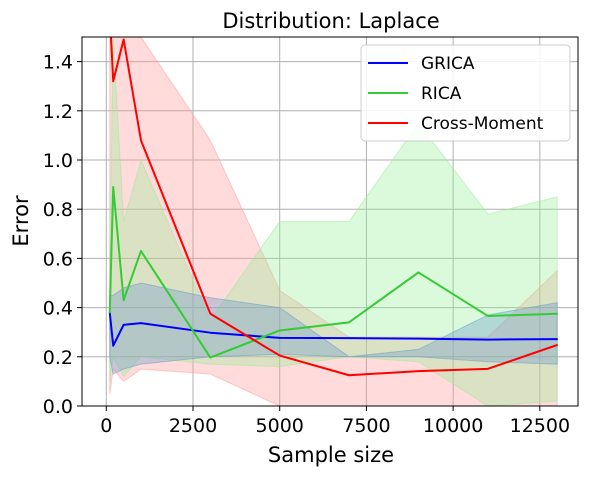  I want to click on x-tick-label: 2500, so click(193, 426).